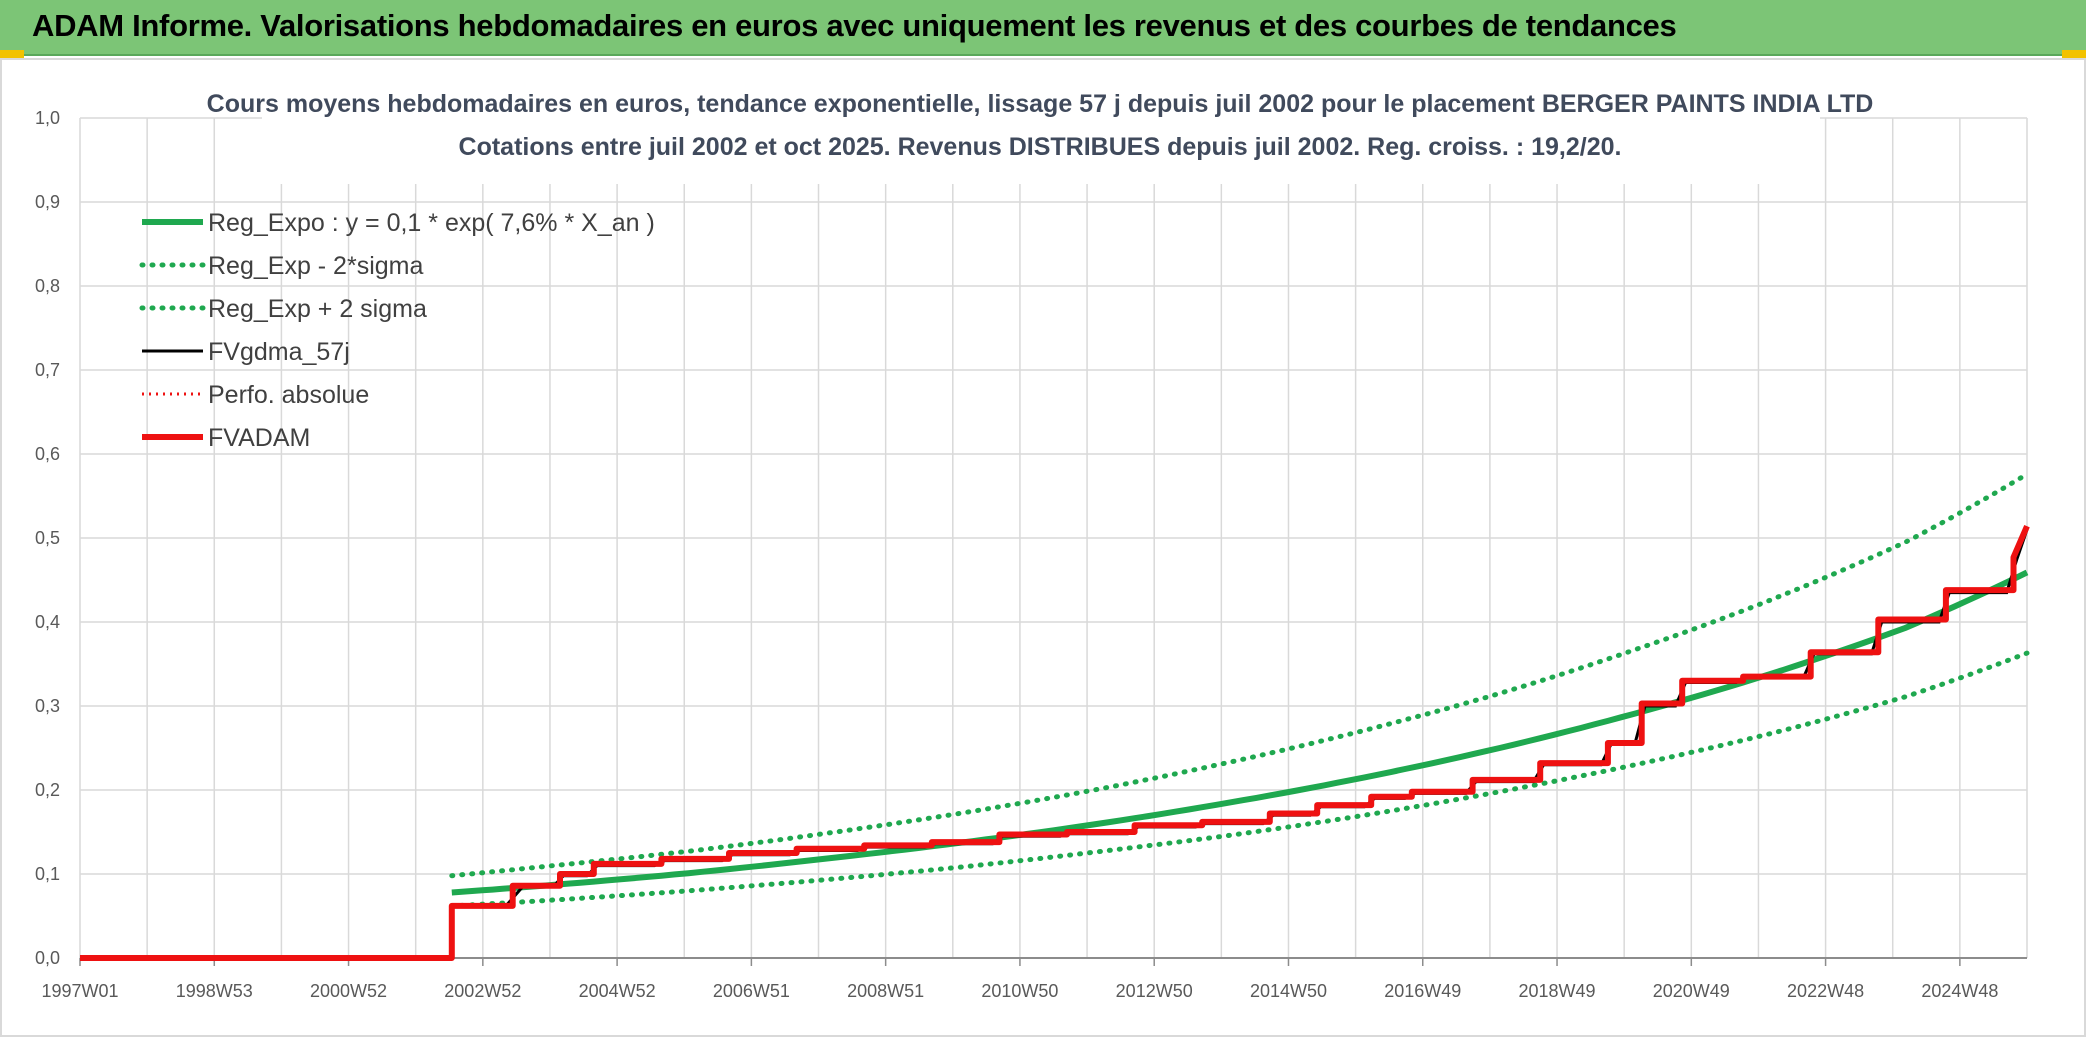  What do you see at coordinates (1557, 991) in the screenshot?
I see `x-tick-label: 2018W49` at bounding box center [1557, 991].